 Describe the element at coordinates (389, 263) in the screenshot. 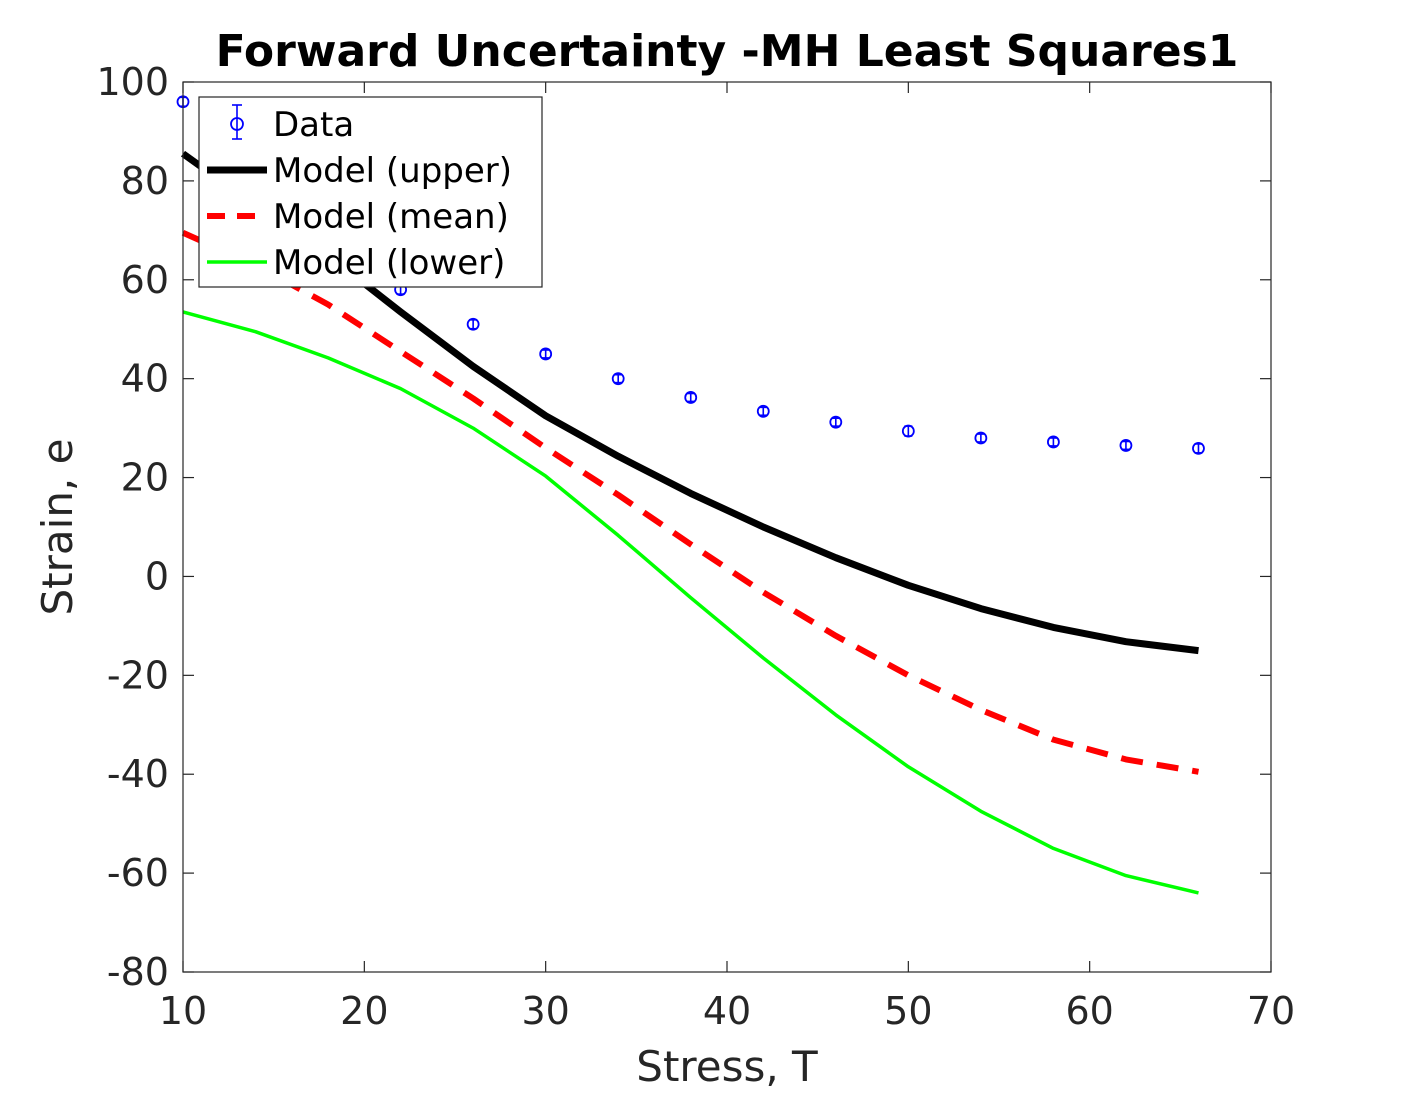

I see `legend-label: Model (lower)` at that location.